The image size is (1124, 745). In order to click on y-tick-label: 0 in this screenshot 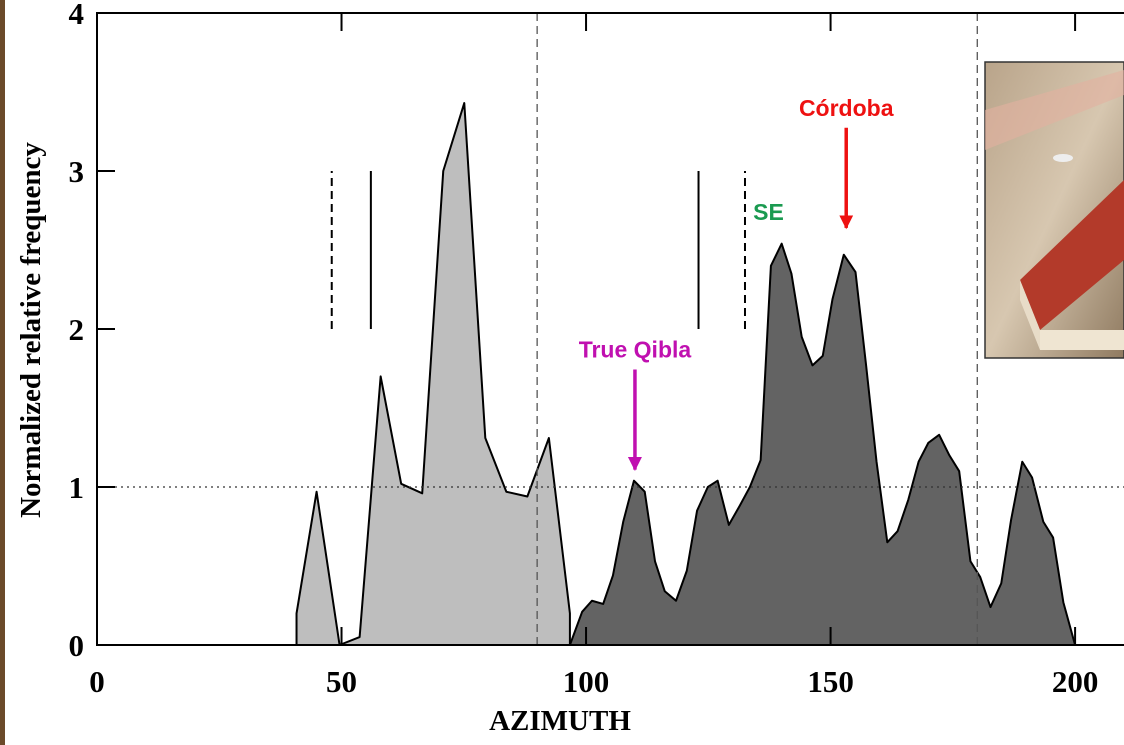, I will do `click(77, 645)`.